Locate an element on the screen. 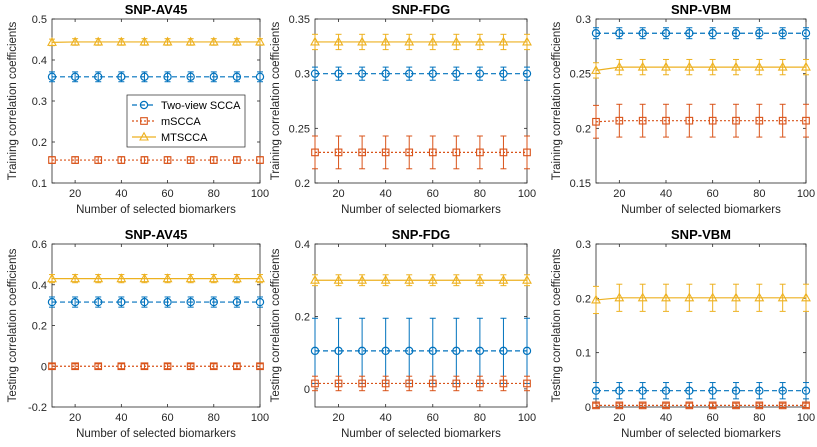 This screenshot has width=817, height=447. series-line is located at coordinates (700, 121).